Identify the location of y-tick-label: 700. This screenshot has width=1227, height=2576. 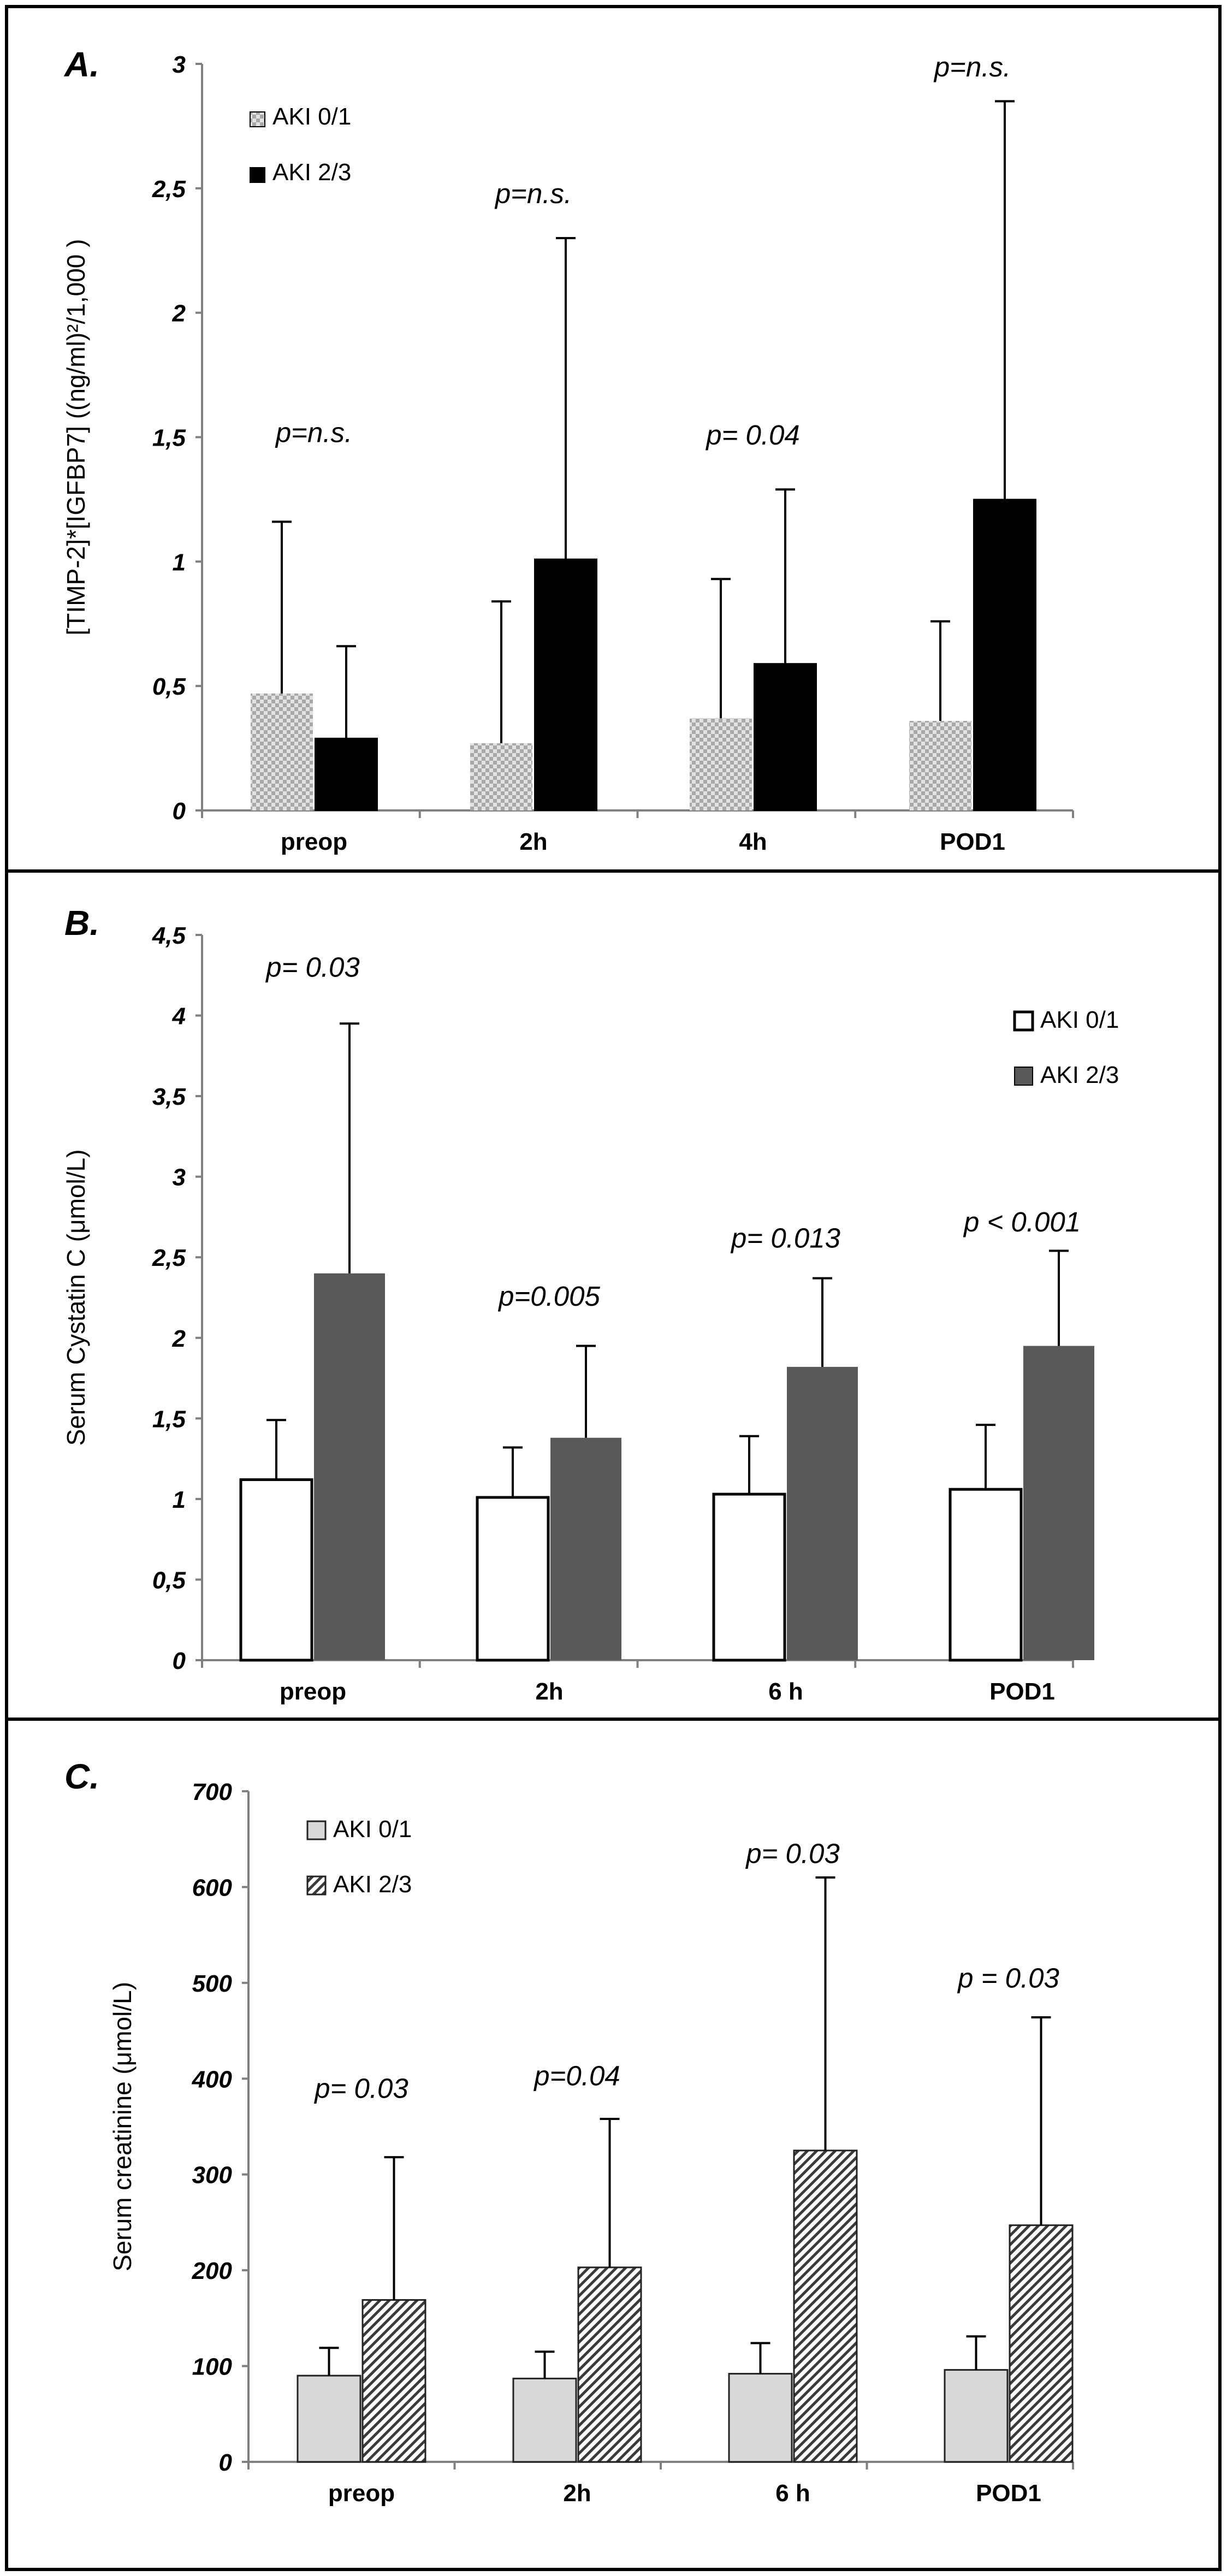
(212, 1792).